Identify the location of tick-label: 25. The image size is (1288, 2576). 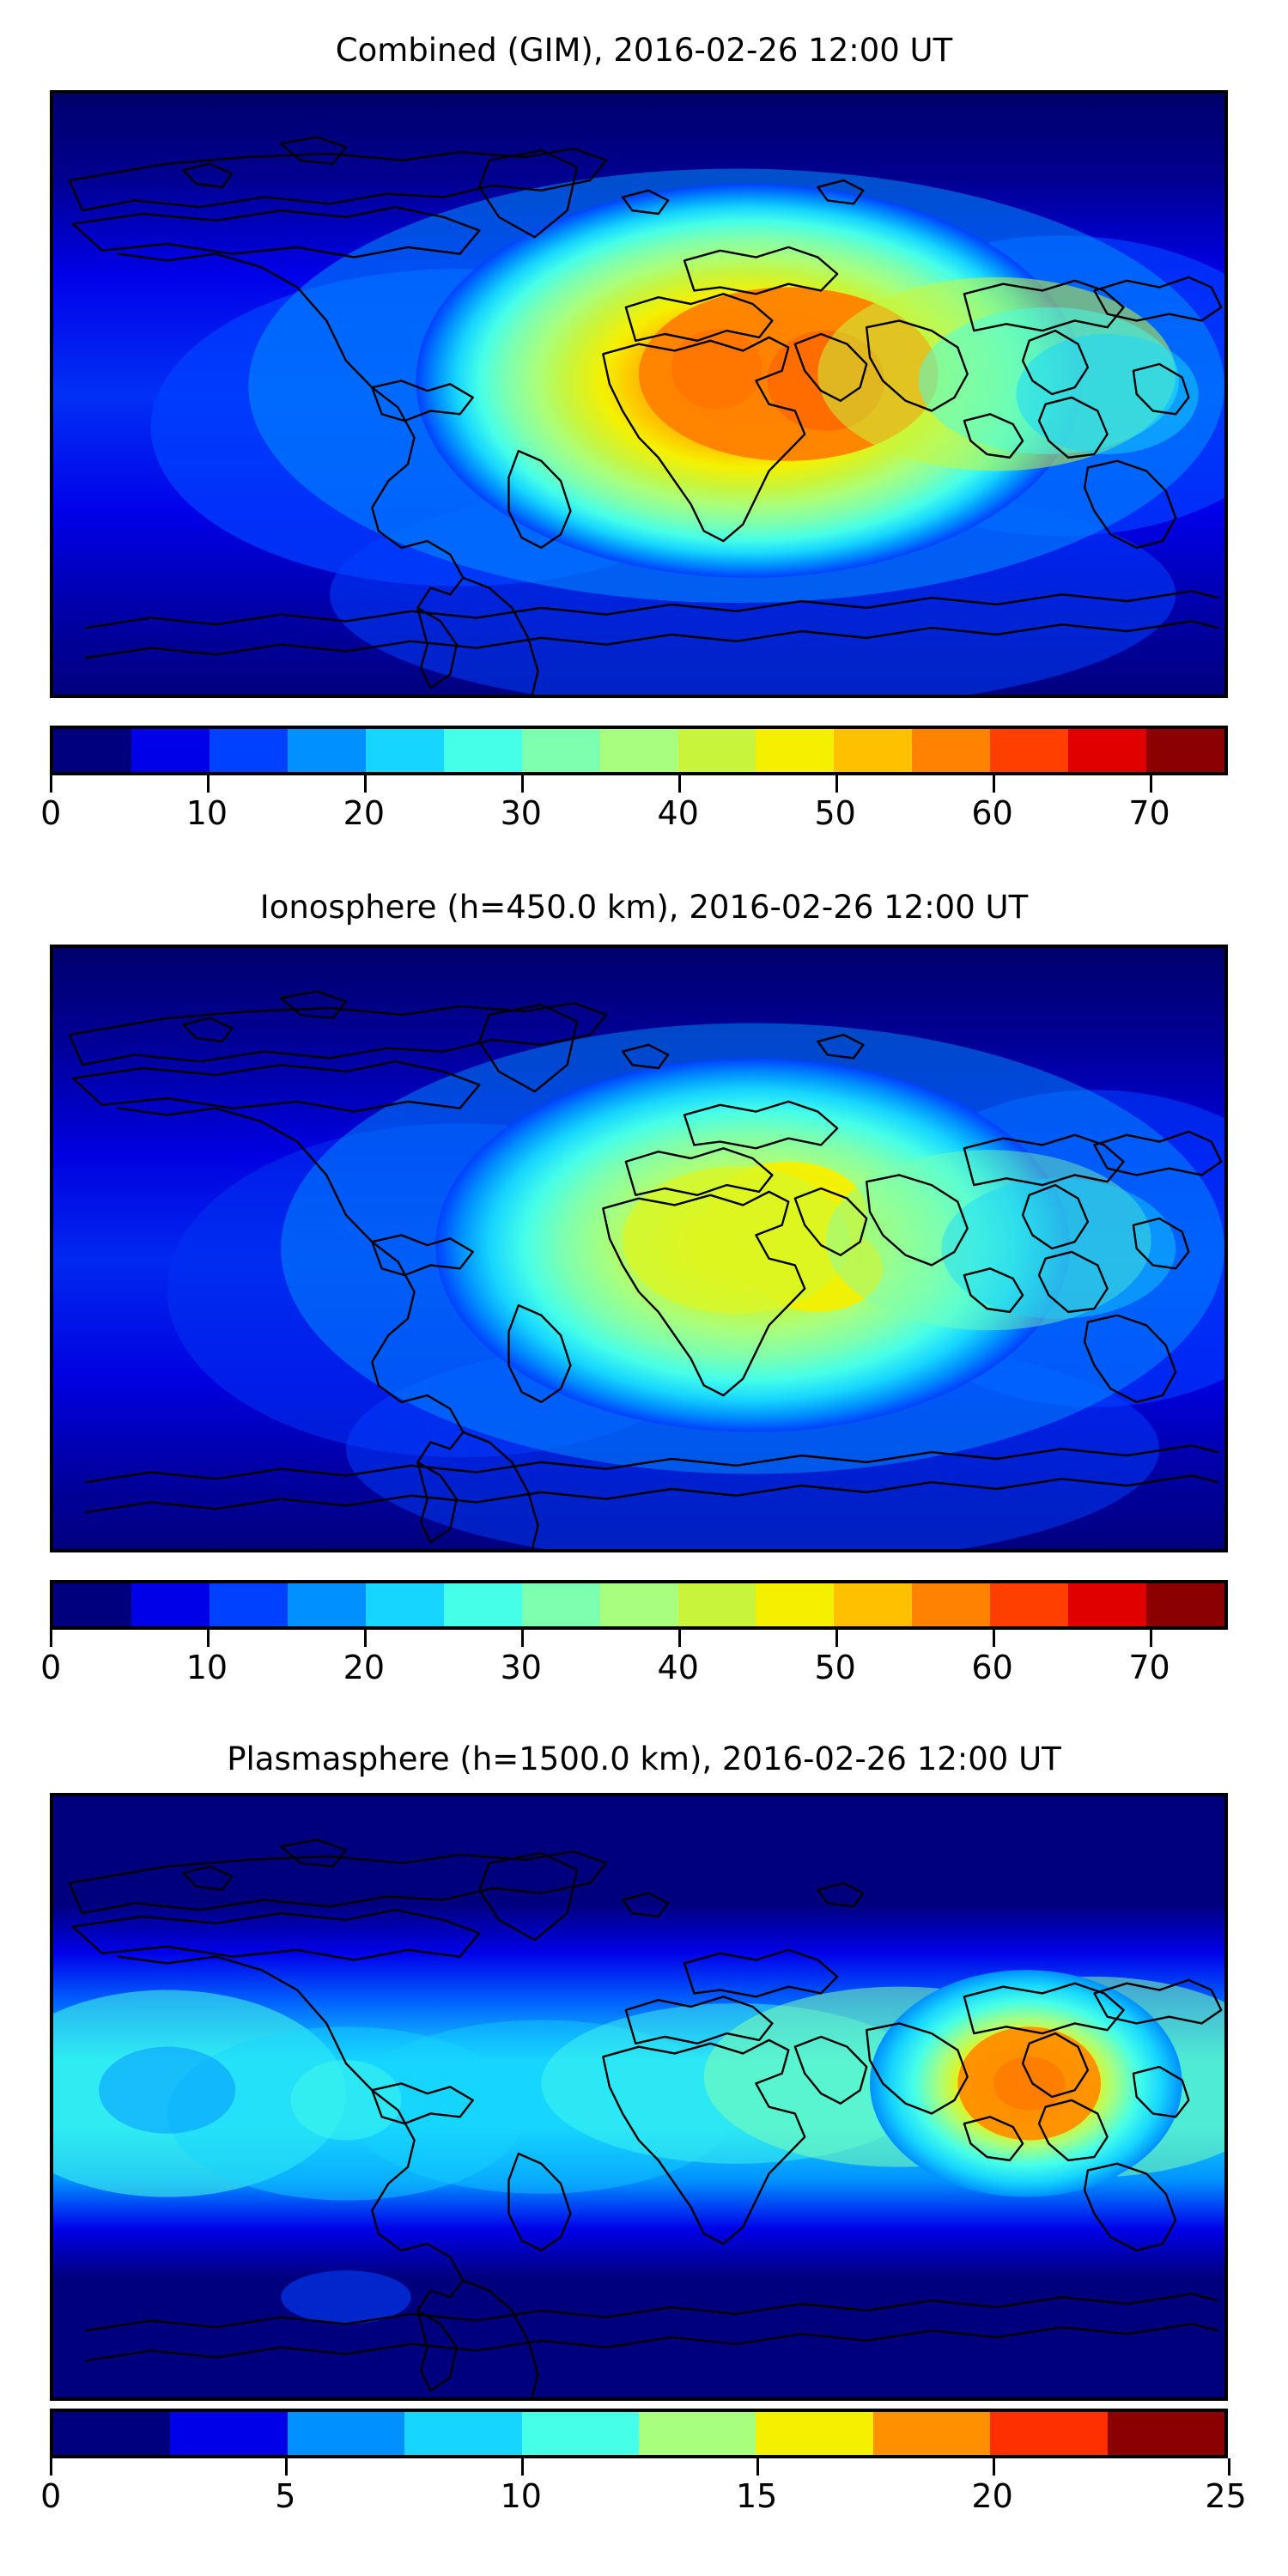
(1226, 2496).